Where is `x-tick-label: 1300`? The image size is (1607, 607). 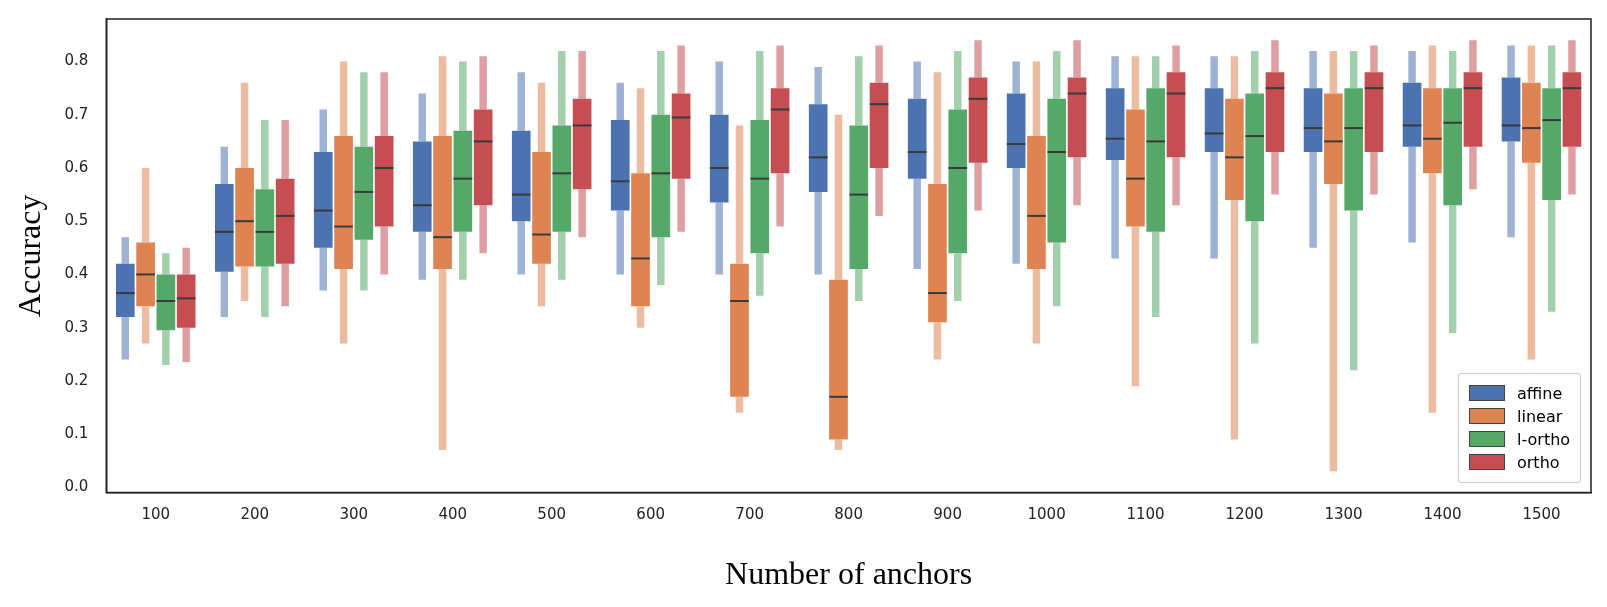 x-tick-label: 1300 is located at coordinates (1343, 514).